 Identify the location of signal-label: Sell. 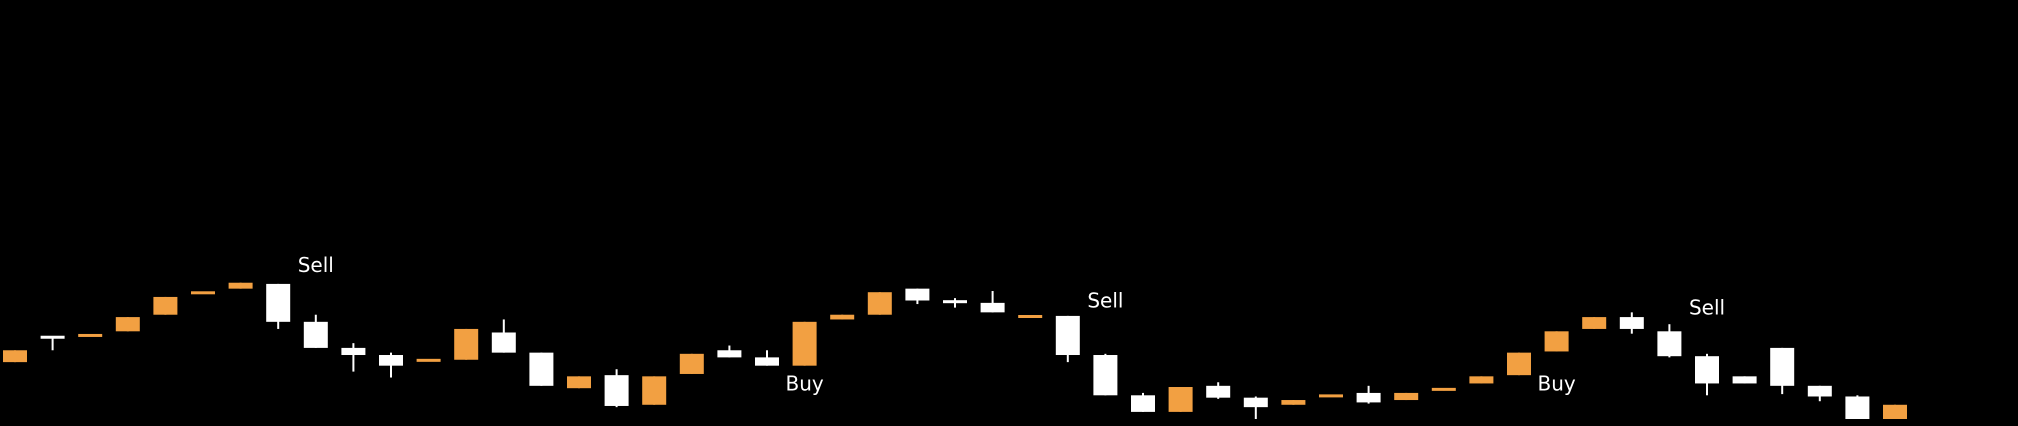
(1105, 301).